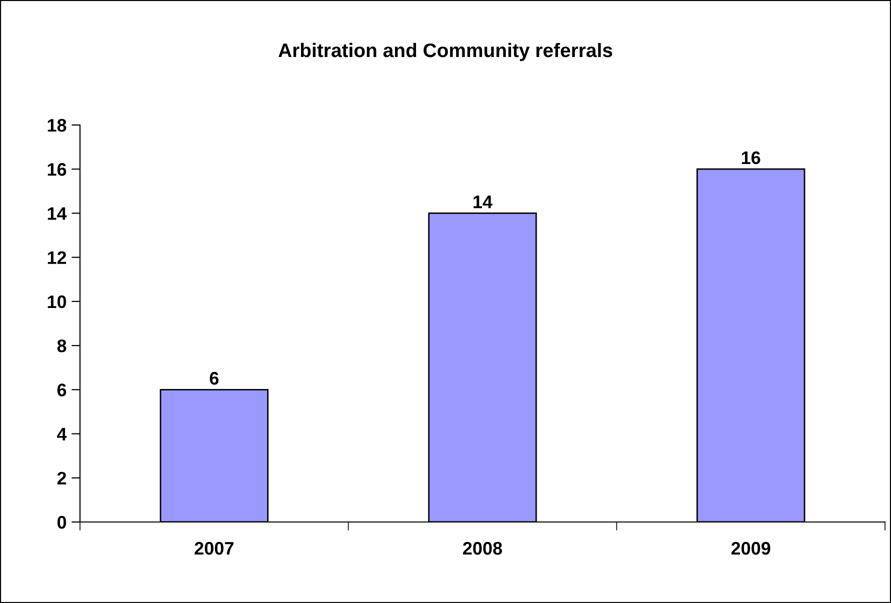  What do you see at coordinates (750, 548) in the screenshot?
I see `x-tick-label: 2009` at bounding box center [750, 548].